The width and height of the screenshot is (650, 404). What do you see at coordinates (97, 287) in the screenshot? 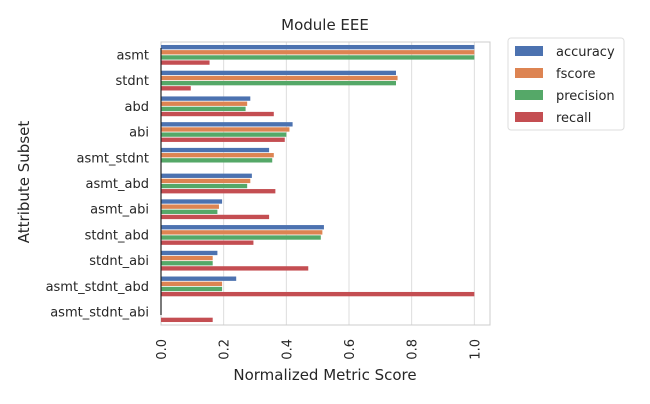
I see `y-tick-label: asmt_stdnt_abd` at bounding box center [97, 287].